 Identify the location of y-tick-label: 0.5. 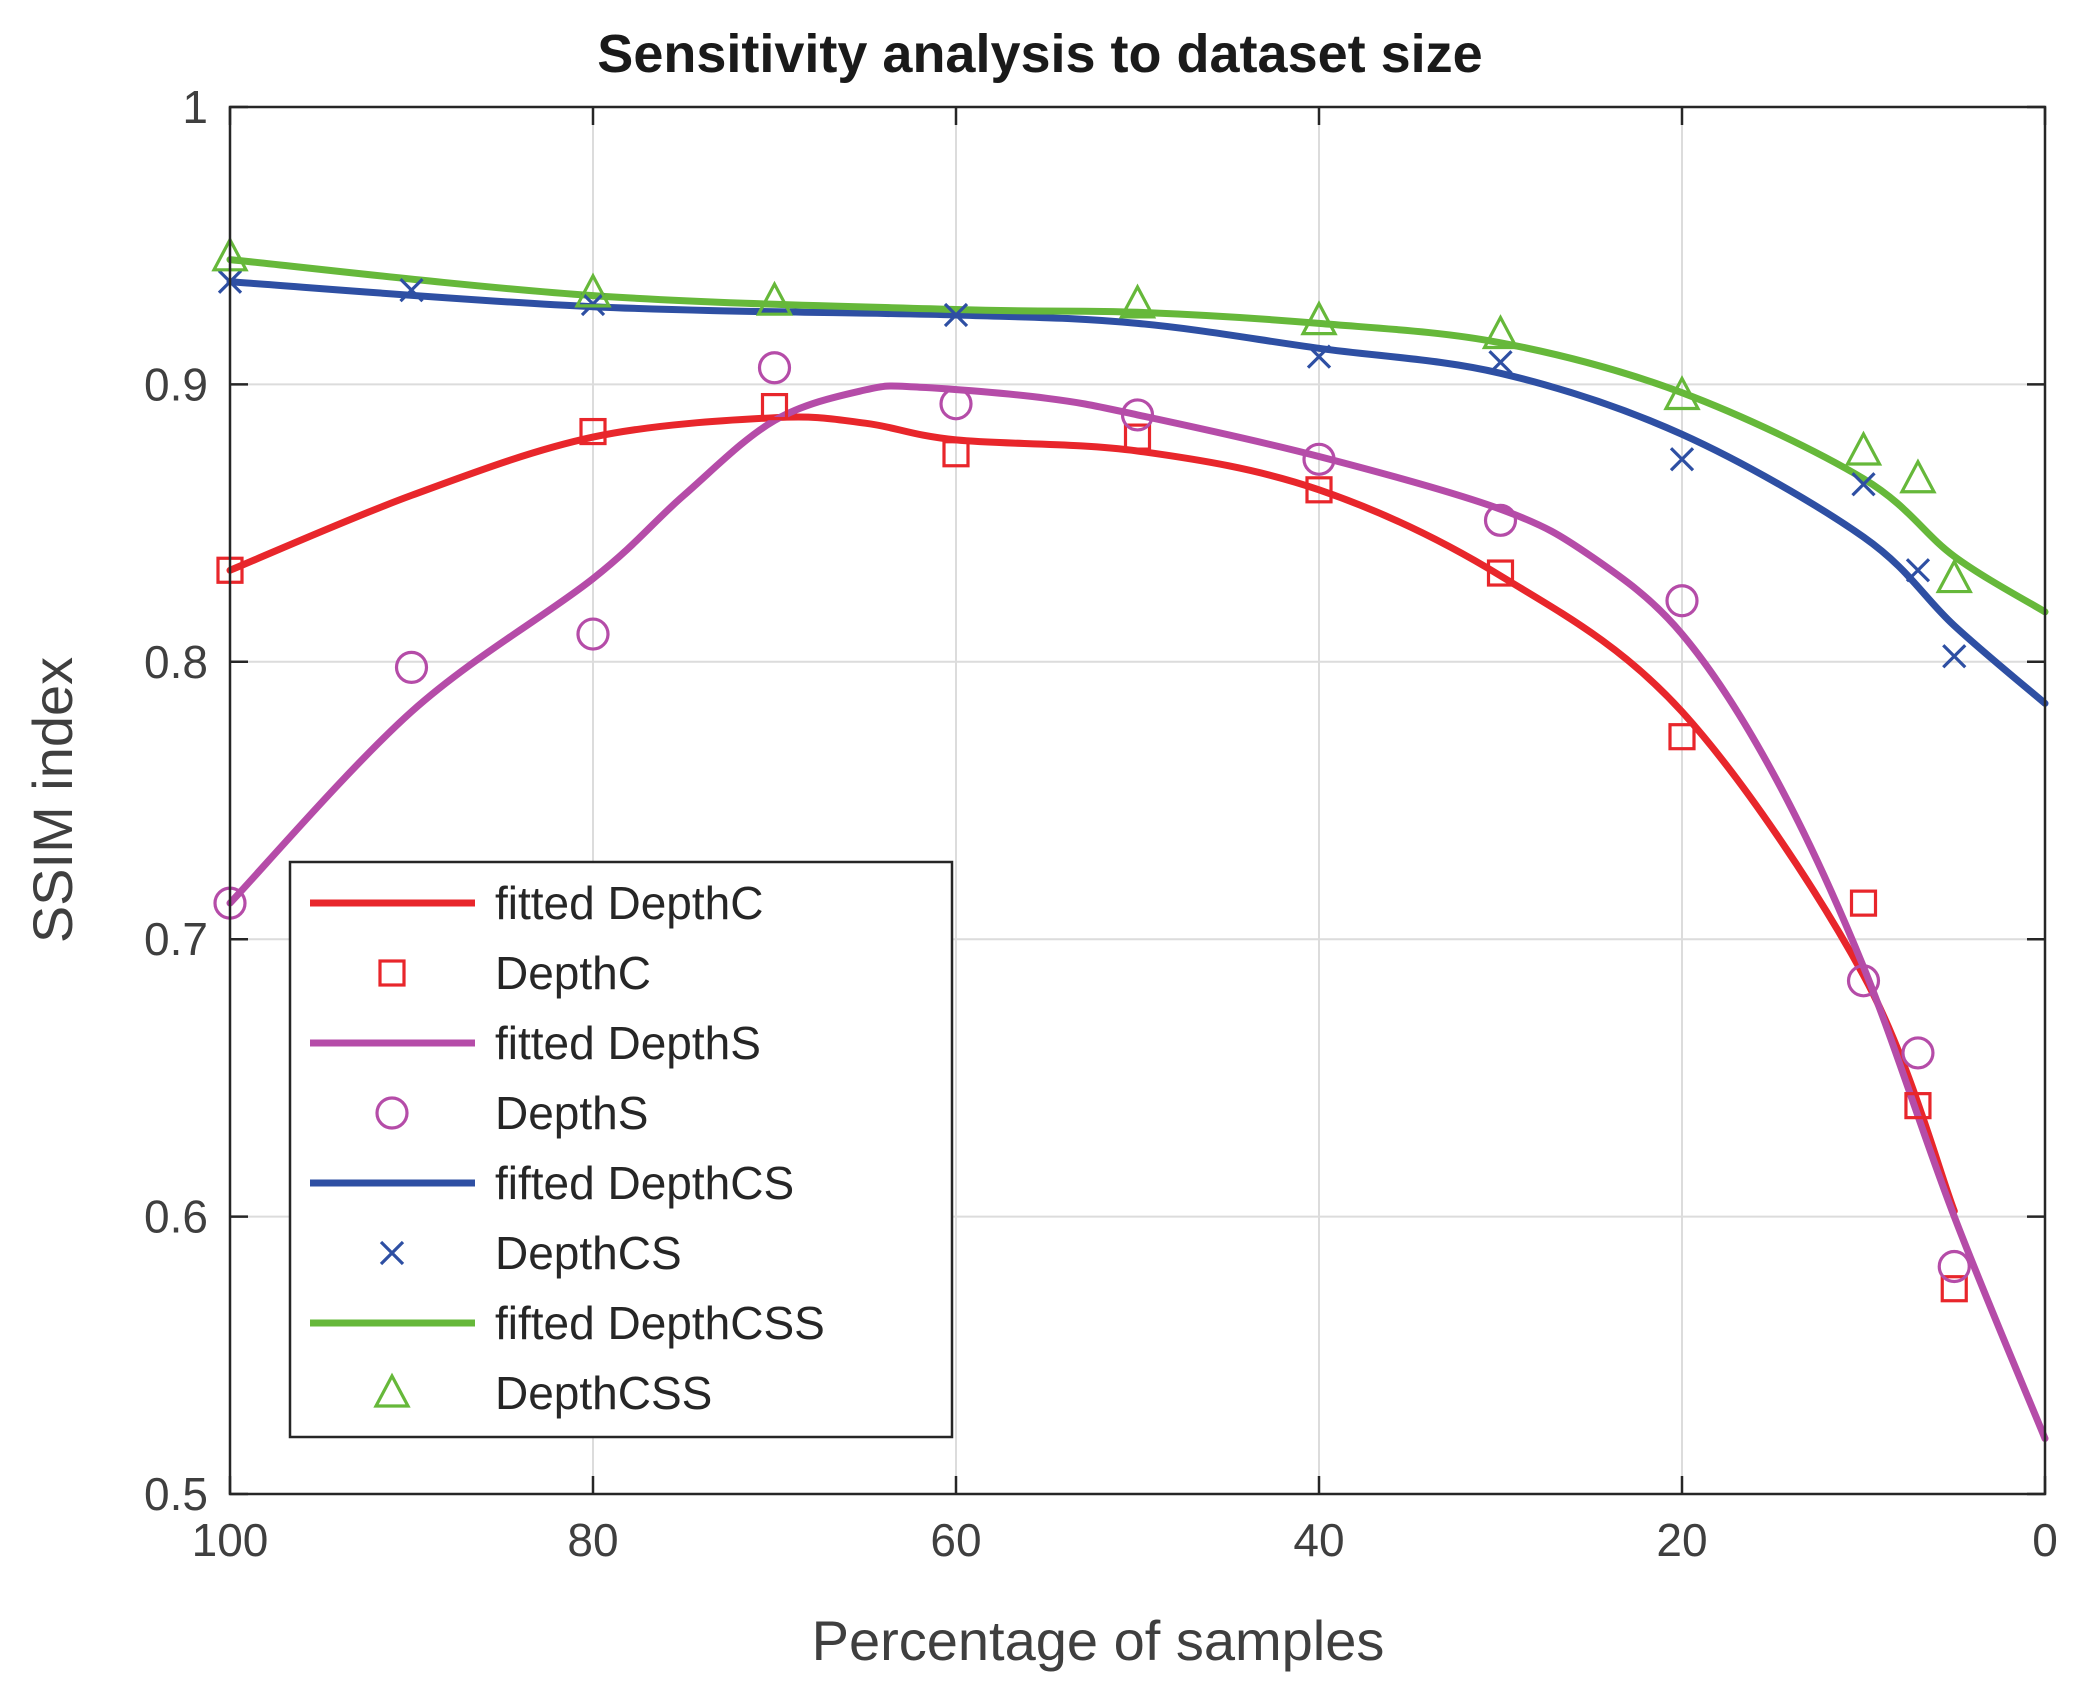
(176, 1494).